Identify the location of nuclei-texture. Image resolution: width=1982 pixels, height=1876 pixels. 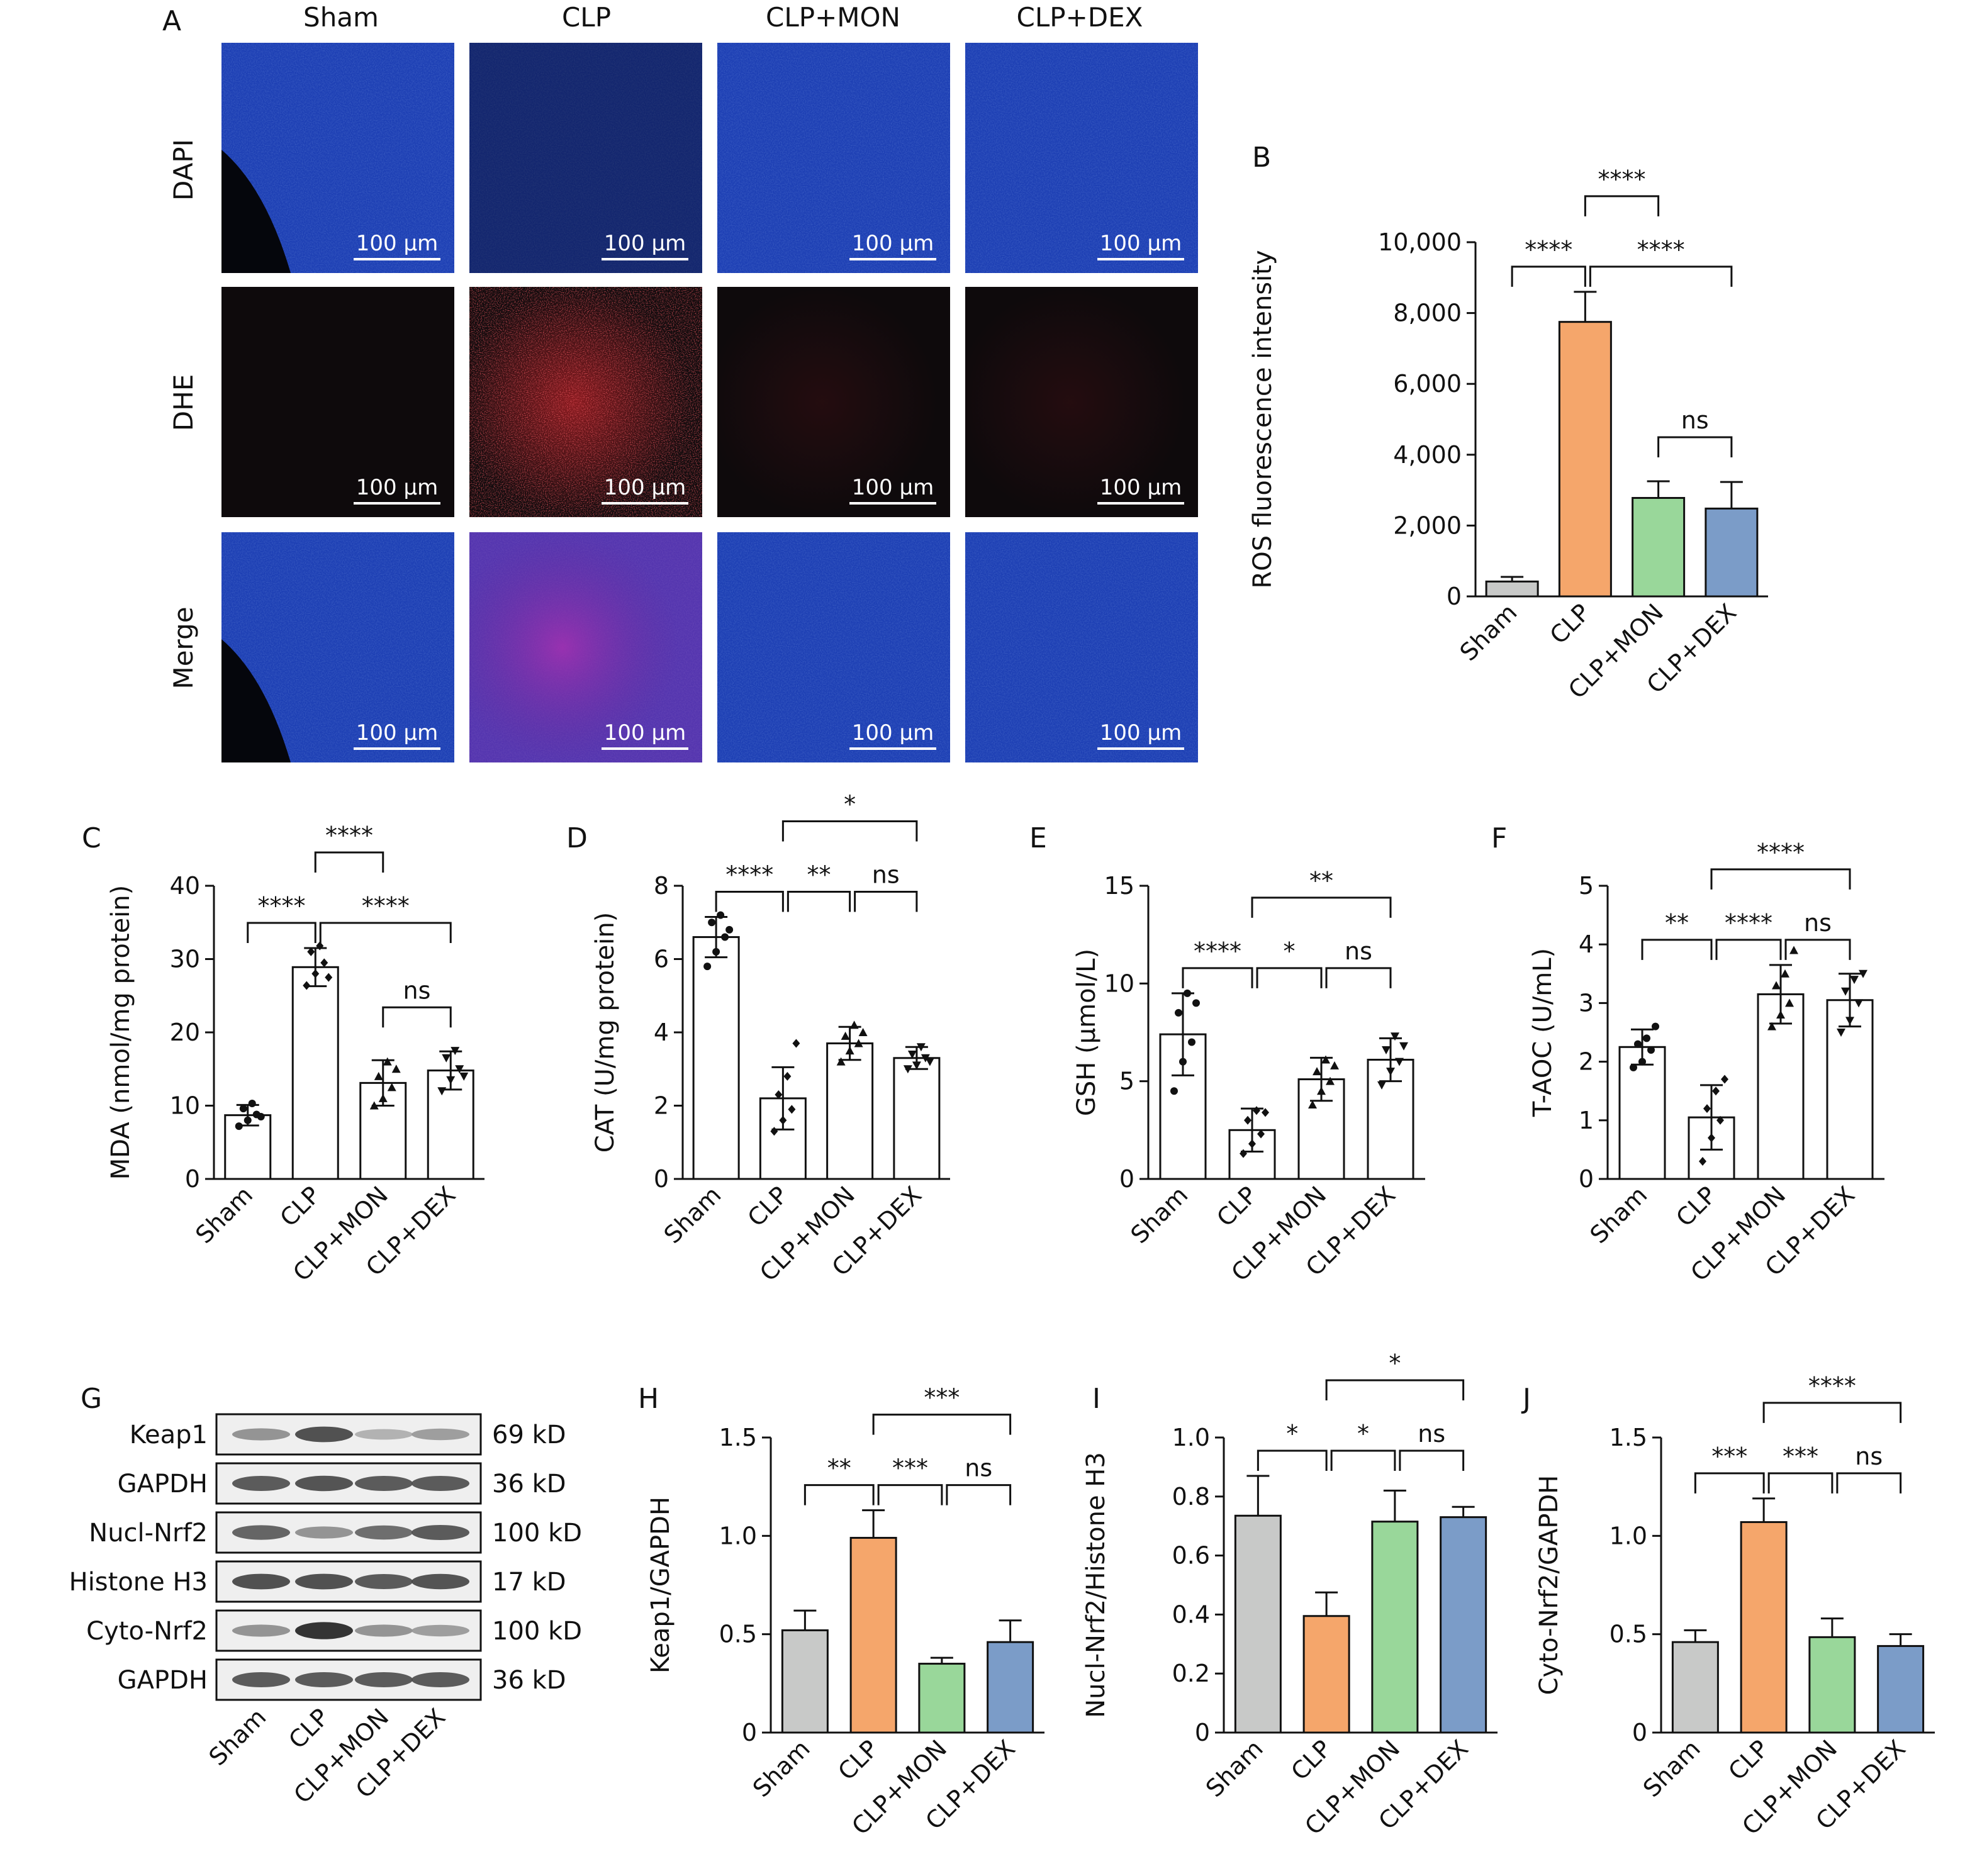
(585, 158).